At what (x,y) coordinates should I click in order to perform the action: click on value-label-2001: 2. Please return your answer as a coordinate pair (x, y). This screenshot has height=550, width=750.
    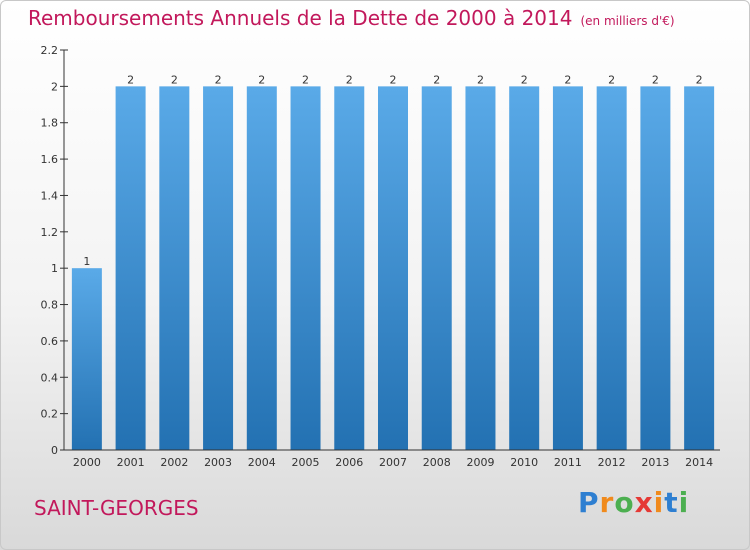
    Looking at the image, I should click on (130, 79).